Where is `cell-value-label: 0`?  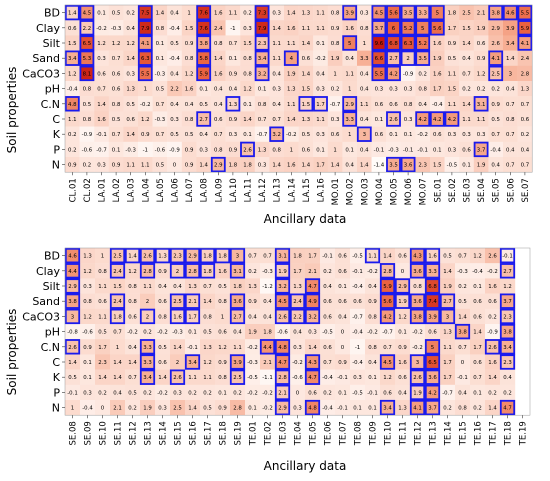 cell-value-label: 0 is located at coordinates (343, 333).